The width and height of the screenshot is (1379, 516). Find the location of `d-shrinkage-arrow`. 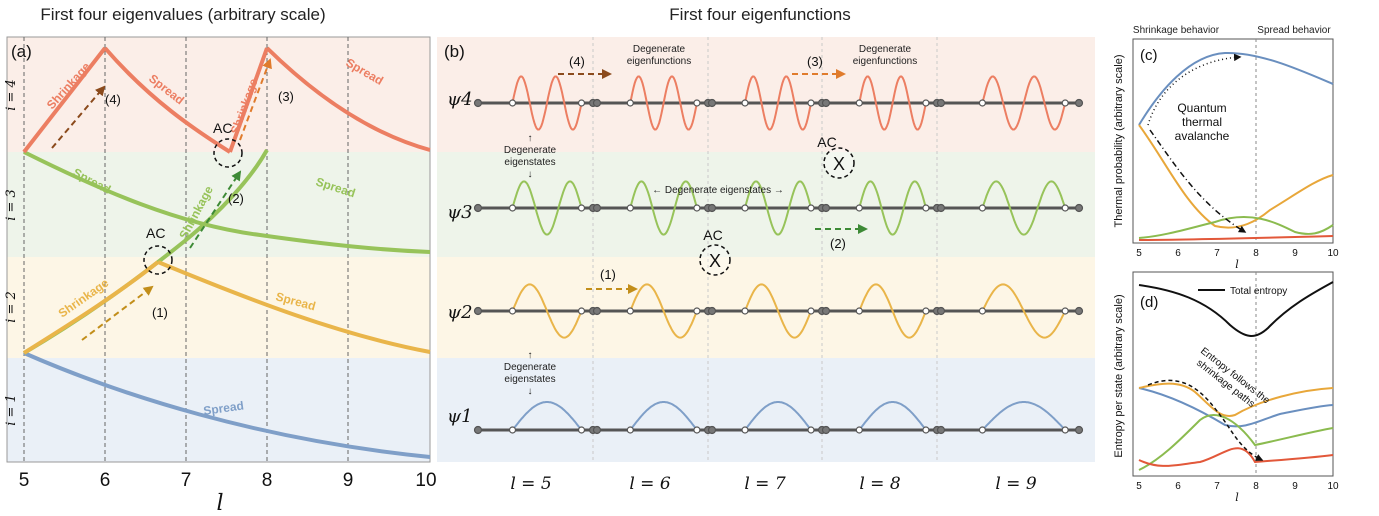

d-shrinkage-arrow is located at coordinates (1205, 420).